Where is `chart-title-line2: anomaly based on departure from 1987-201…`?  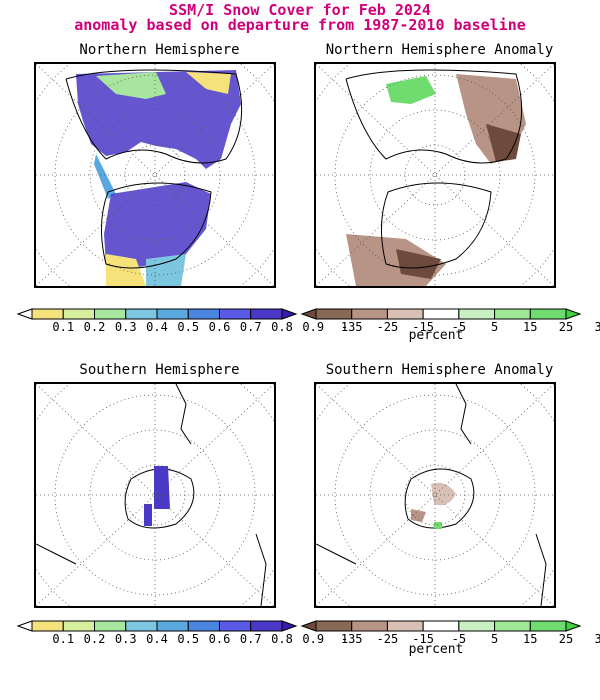
chart-title-line2: anomaly based on departure from 1987-201… is located at coordinates (300, 25).